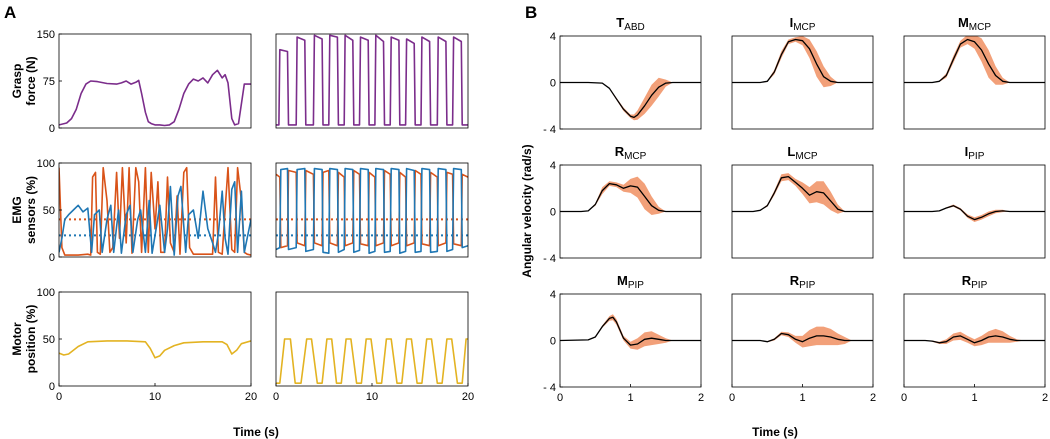  I want to click on panel-b-label: B, so click(531, 12).